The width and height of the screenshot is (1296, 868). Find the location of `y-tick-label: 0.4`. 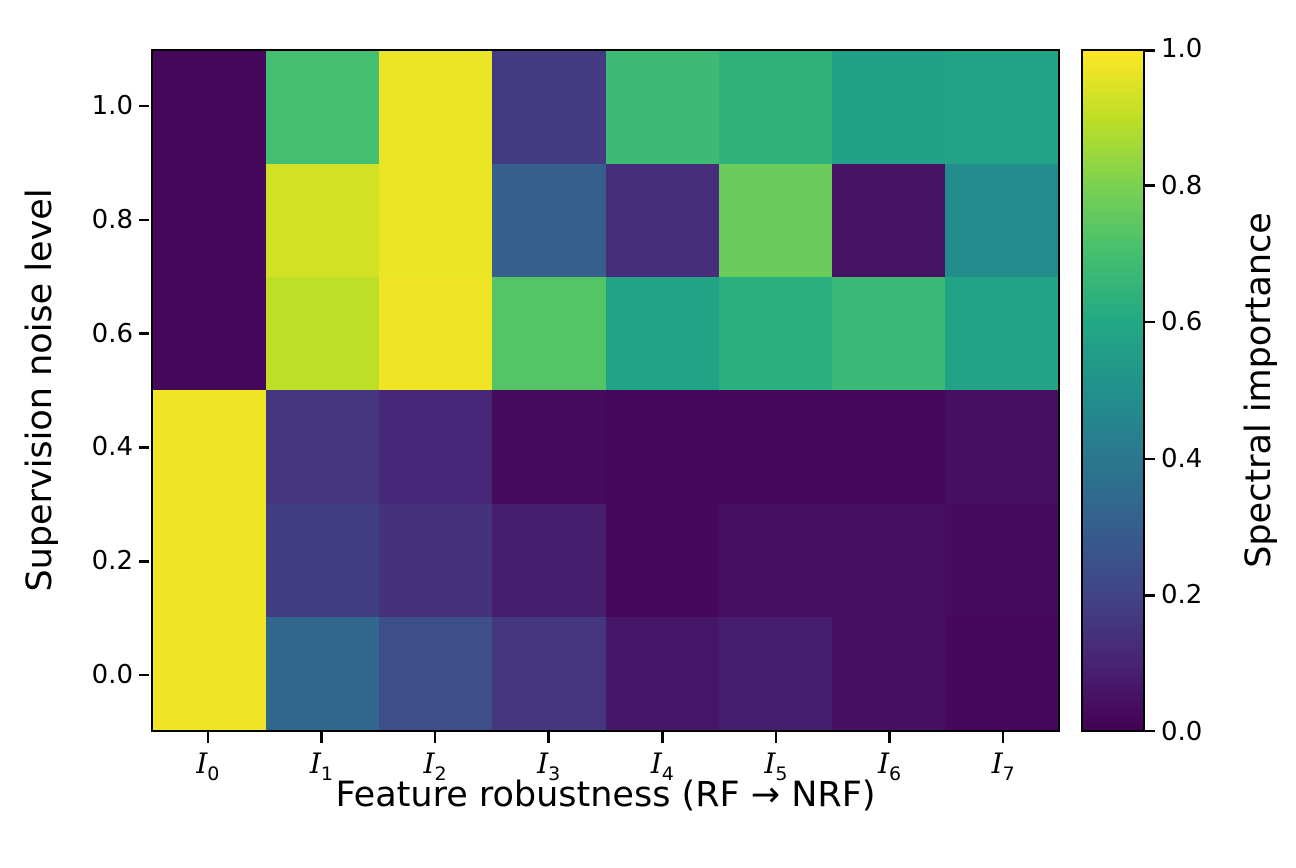

y-tick-label: 0.4 is located at coordinates (112, 447).